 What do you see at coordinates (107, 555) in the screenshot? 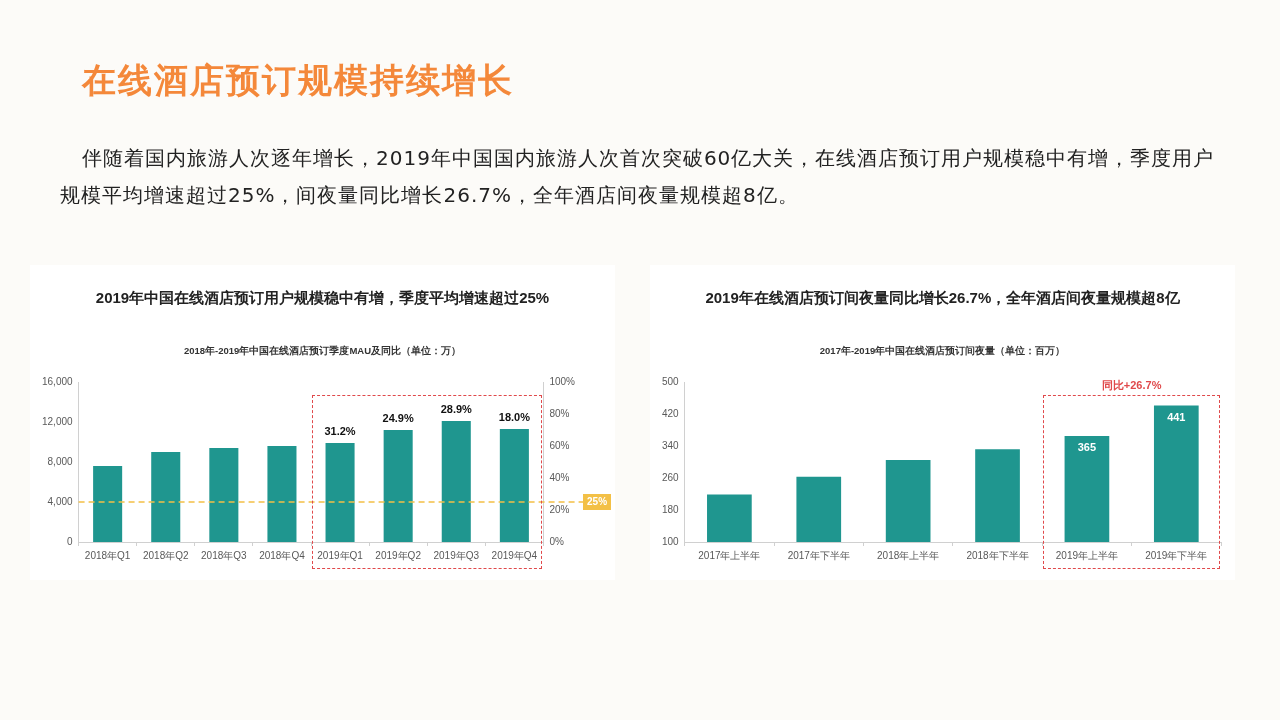
I see `x-tick-label: 2018年Q1` at bounding box center [107, 555].